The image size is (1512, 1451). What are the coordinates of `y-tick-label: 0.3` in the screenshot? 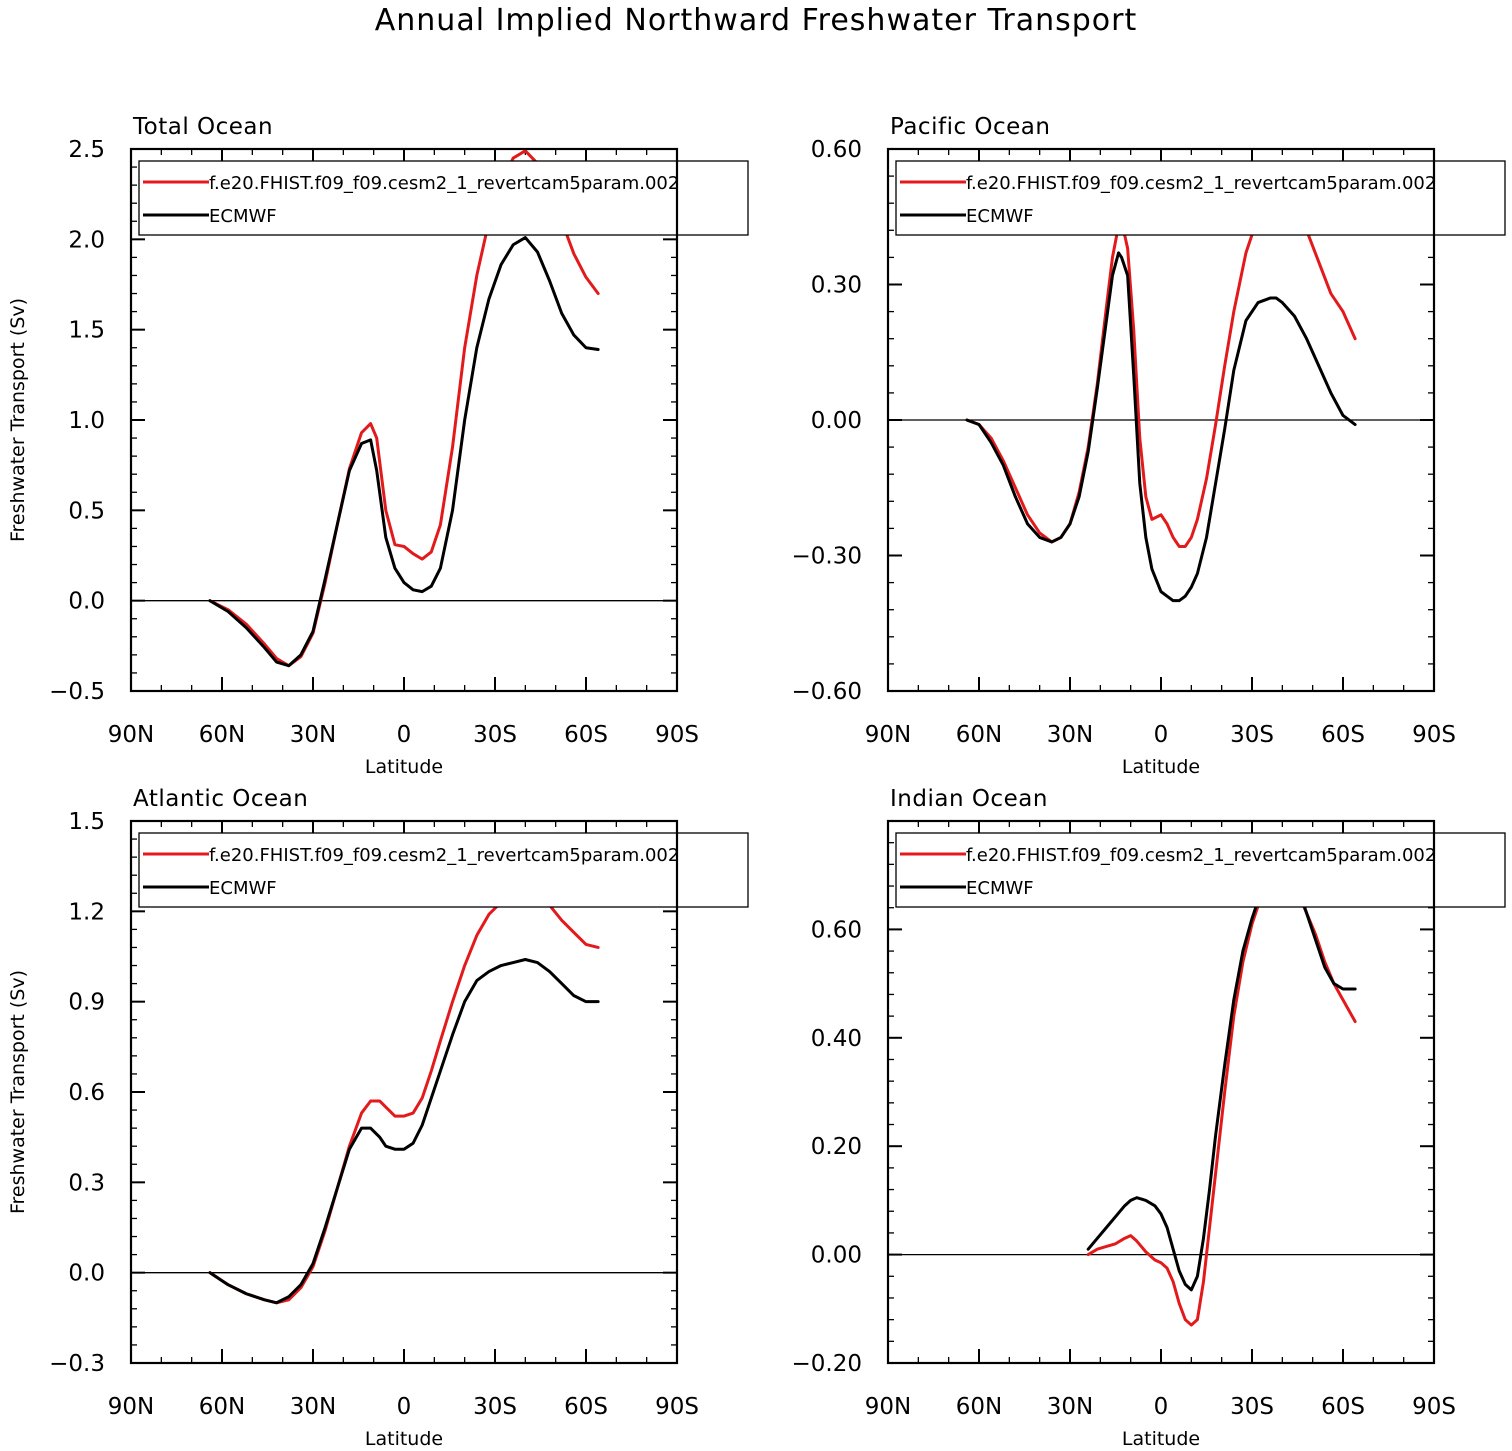 It's located at (86, 1183).